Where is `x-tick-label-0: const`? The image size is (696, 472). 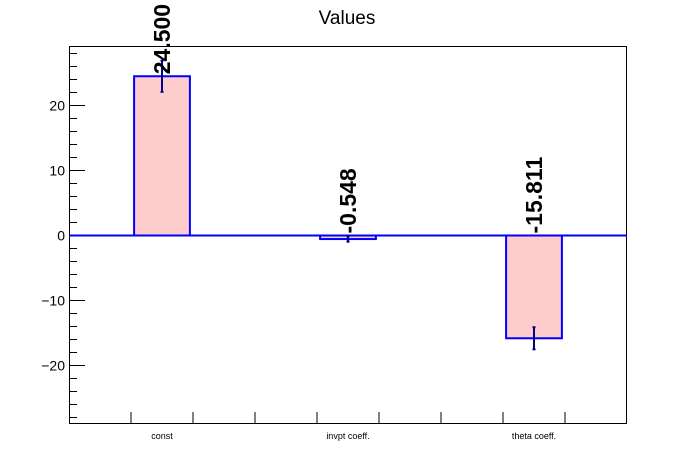
x-tick-label-0: const is located at coordinates (162, 436).